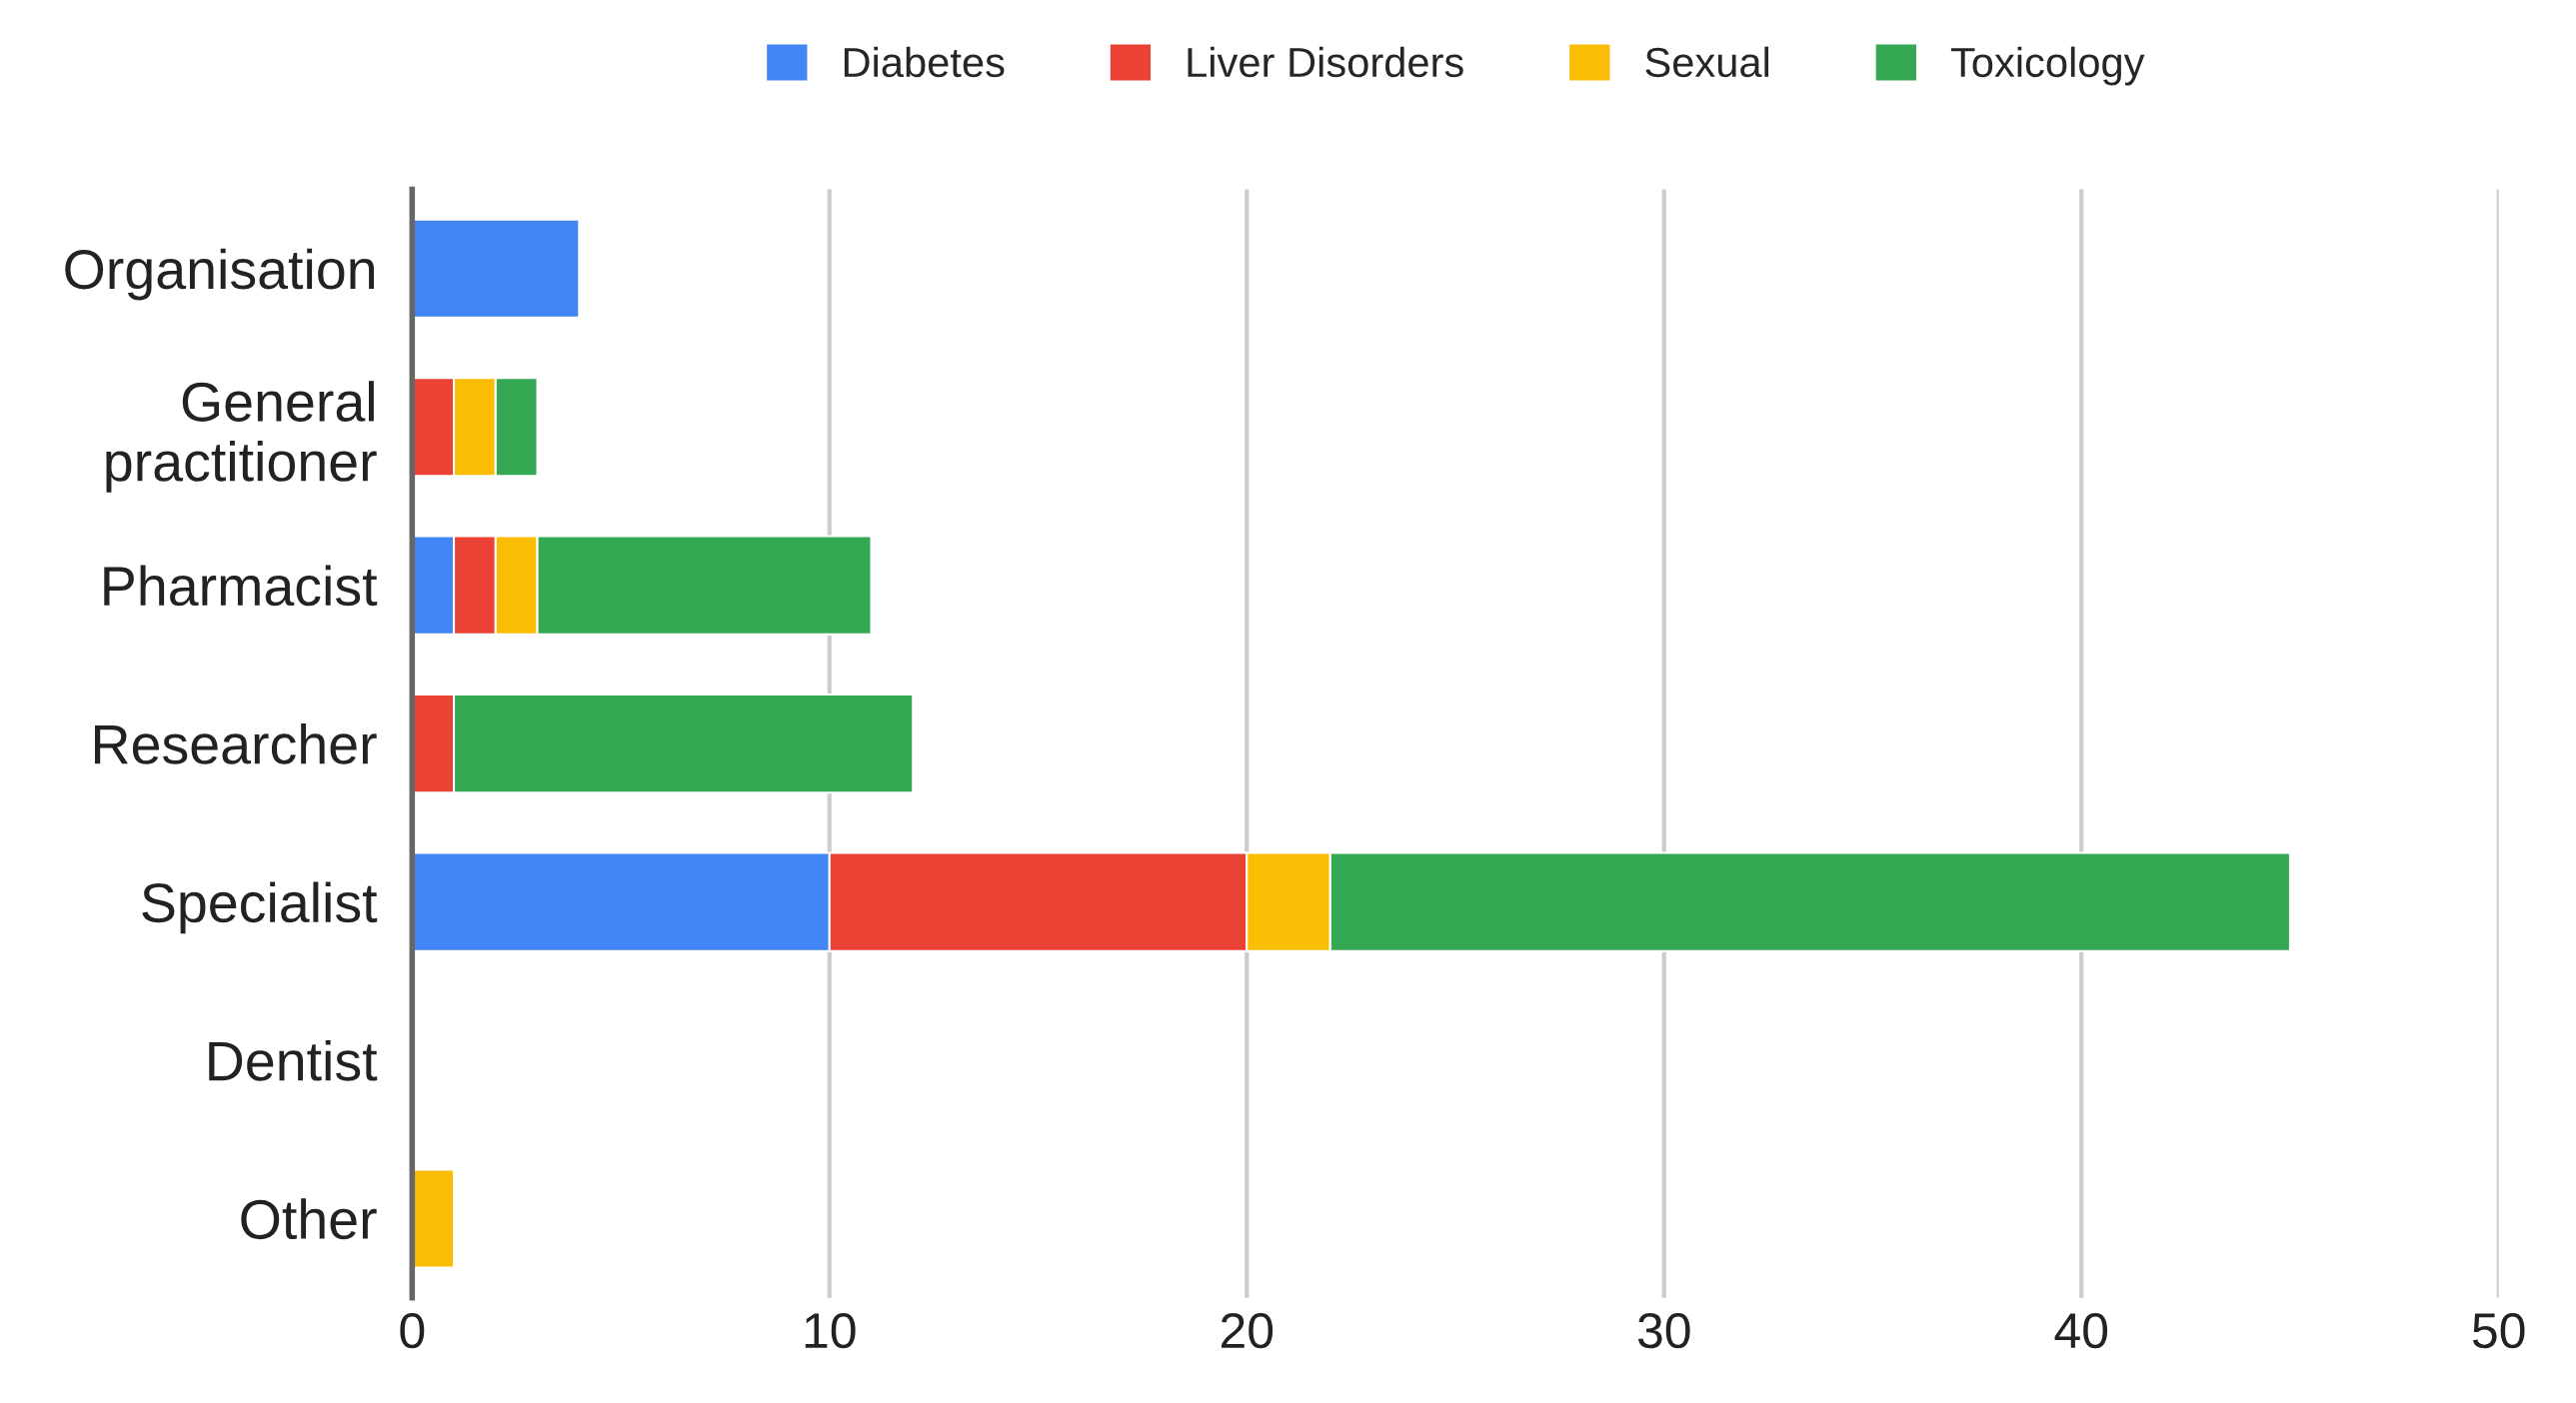 The image size is (2576, 1403). Describe the element at coordinates (831, 1330) in the screenshot. I see `x-tick-label: 10` at that location.